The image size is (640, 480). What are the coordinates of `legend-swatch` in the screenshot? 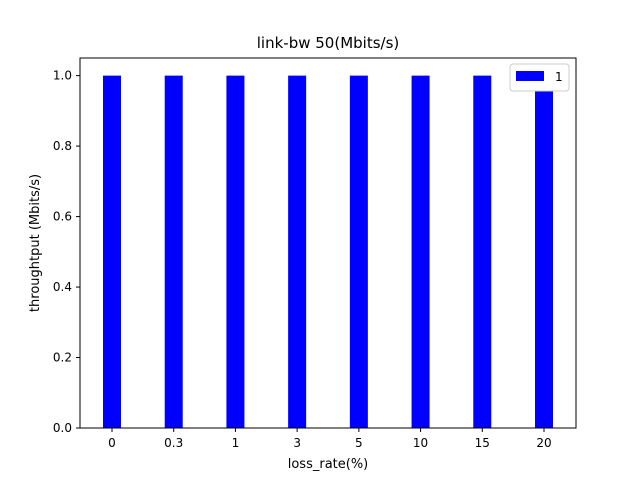 It's located at (530, 76).